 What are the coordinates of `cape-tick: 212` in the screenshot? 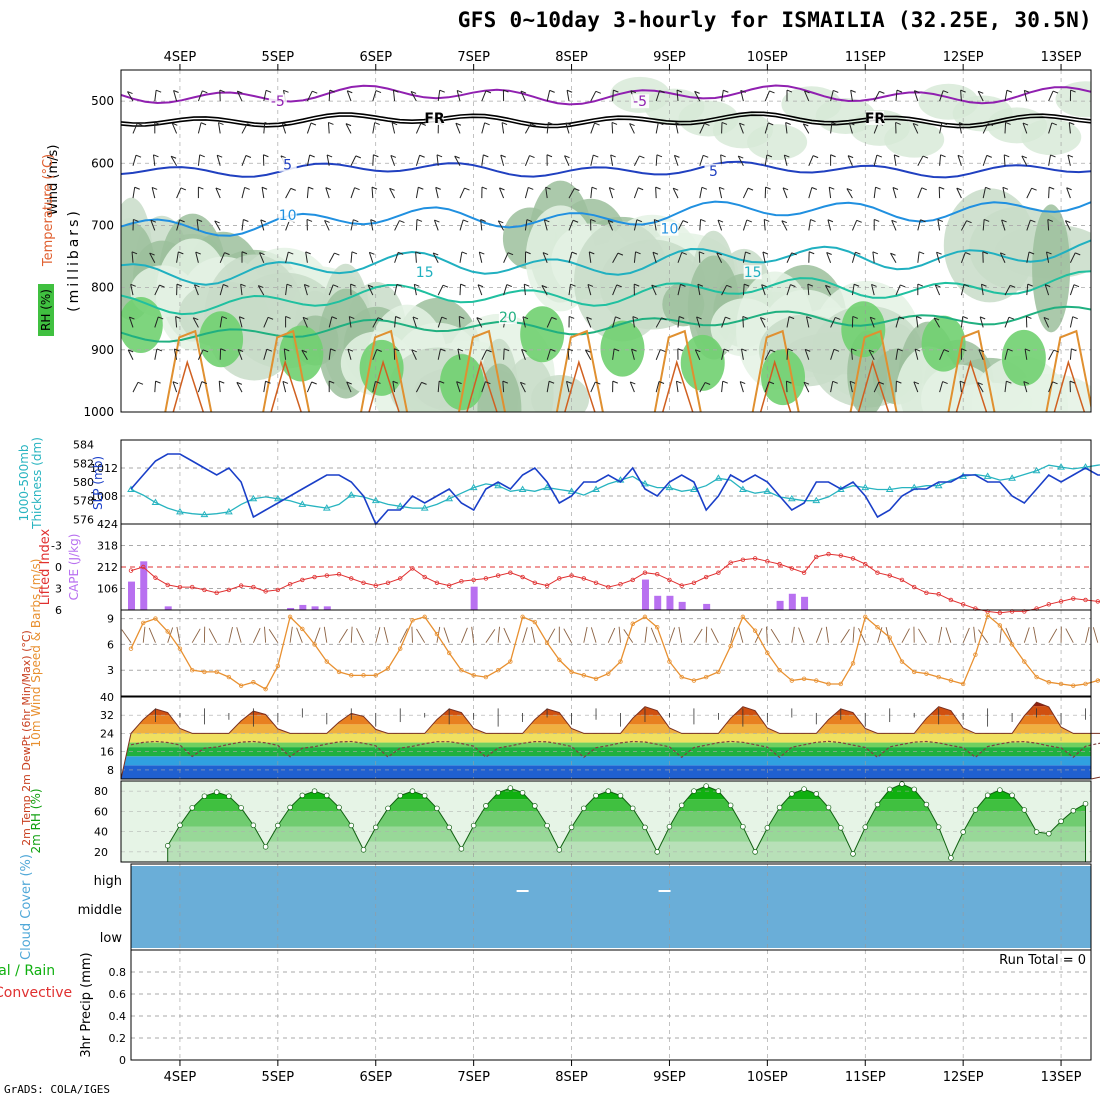 It's located at (107, 567).